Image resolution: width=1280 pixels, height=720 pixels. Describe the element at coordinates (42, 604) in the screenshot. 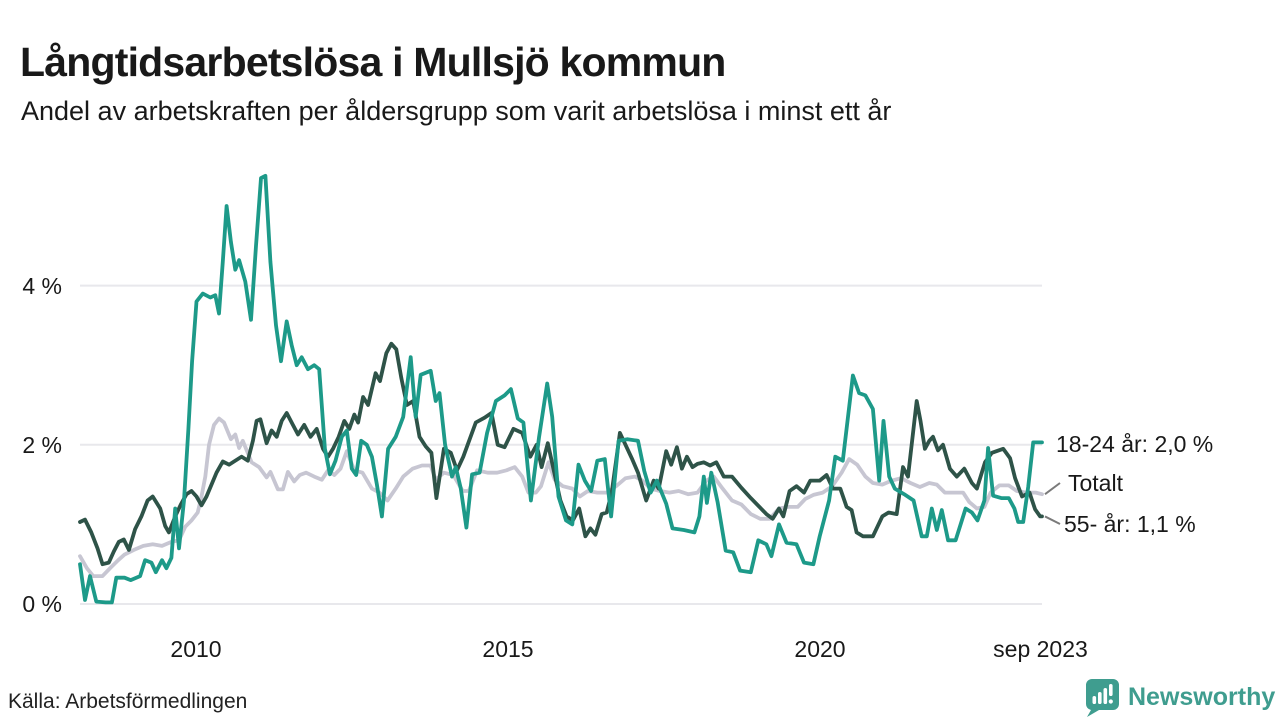

I see `y-axis-label-0: 0 %` at that location.